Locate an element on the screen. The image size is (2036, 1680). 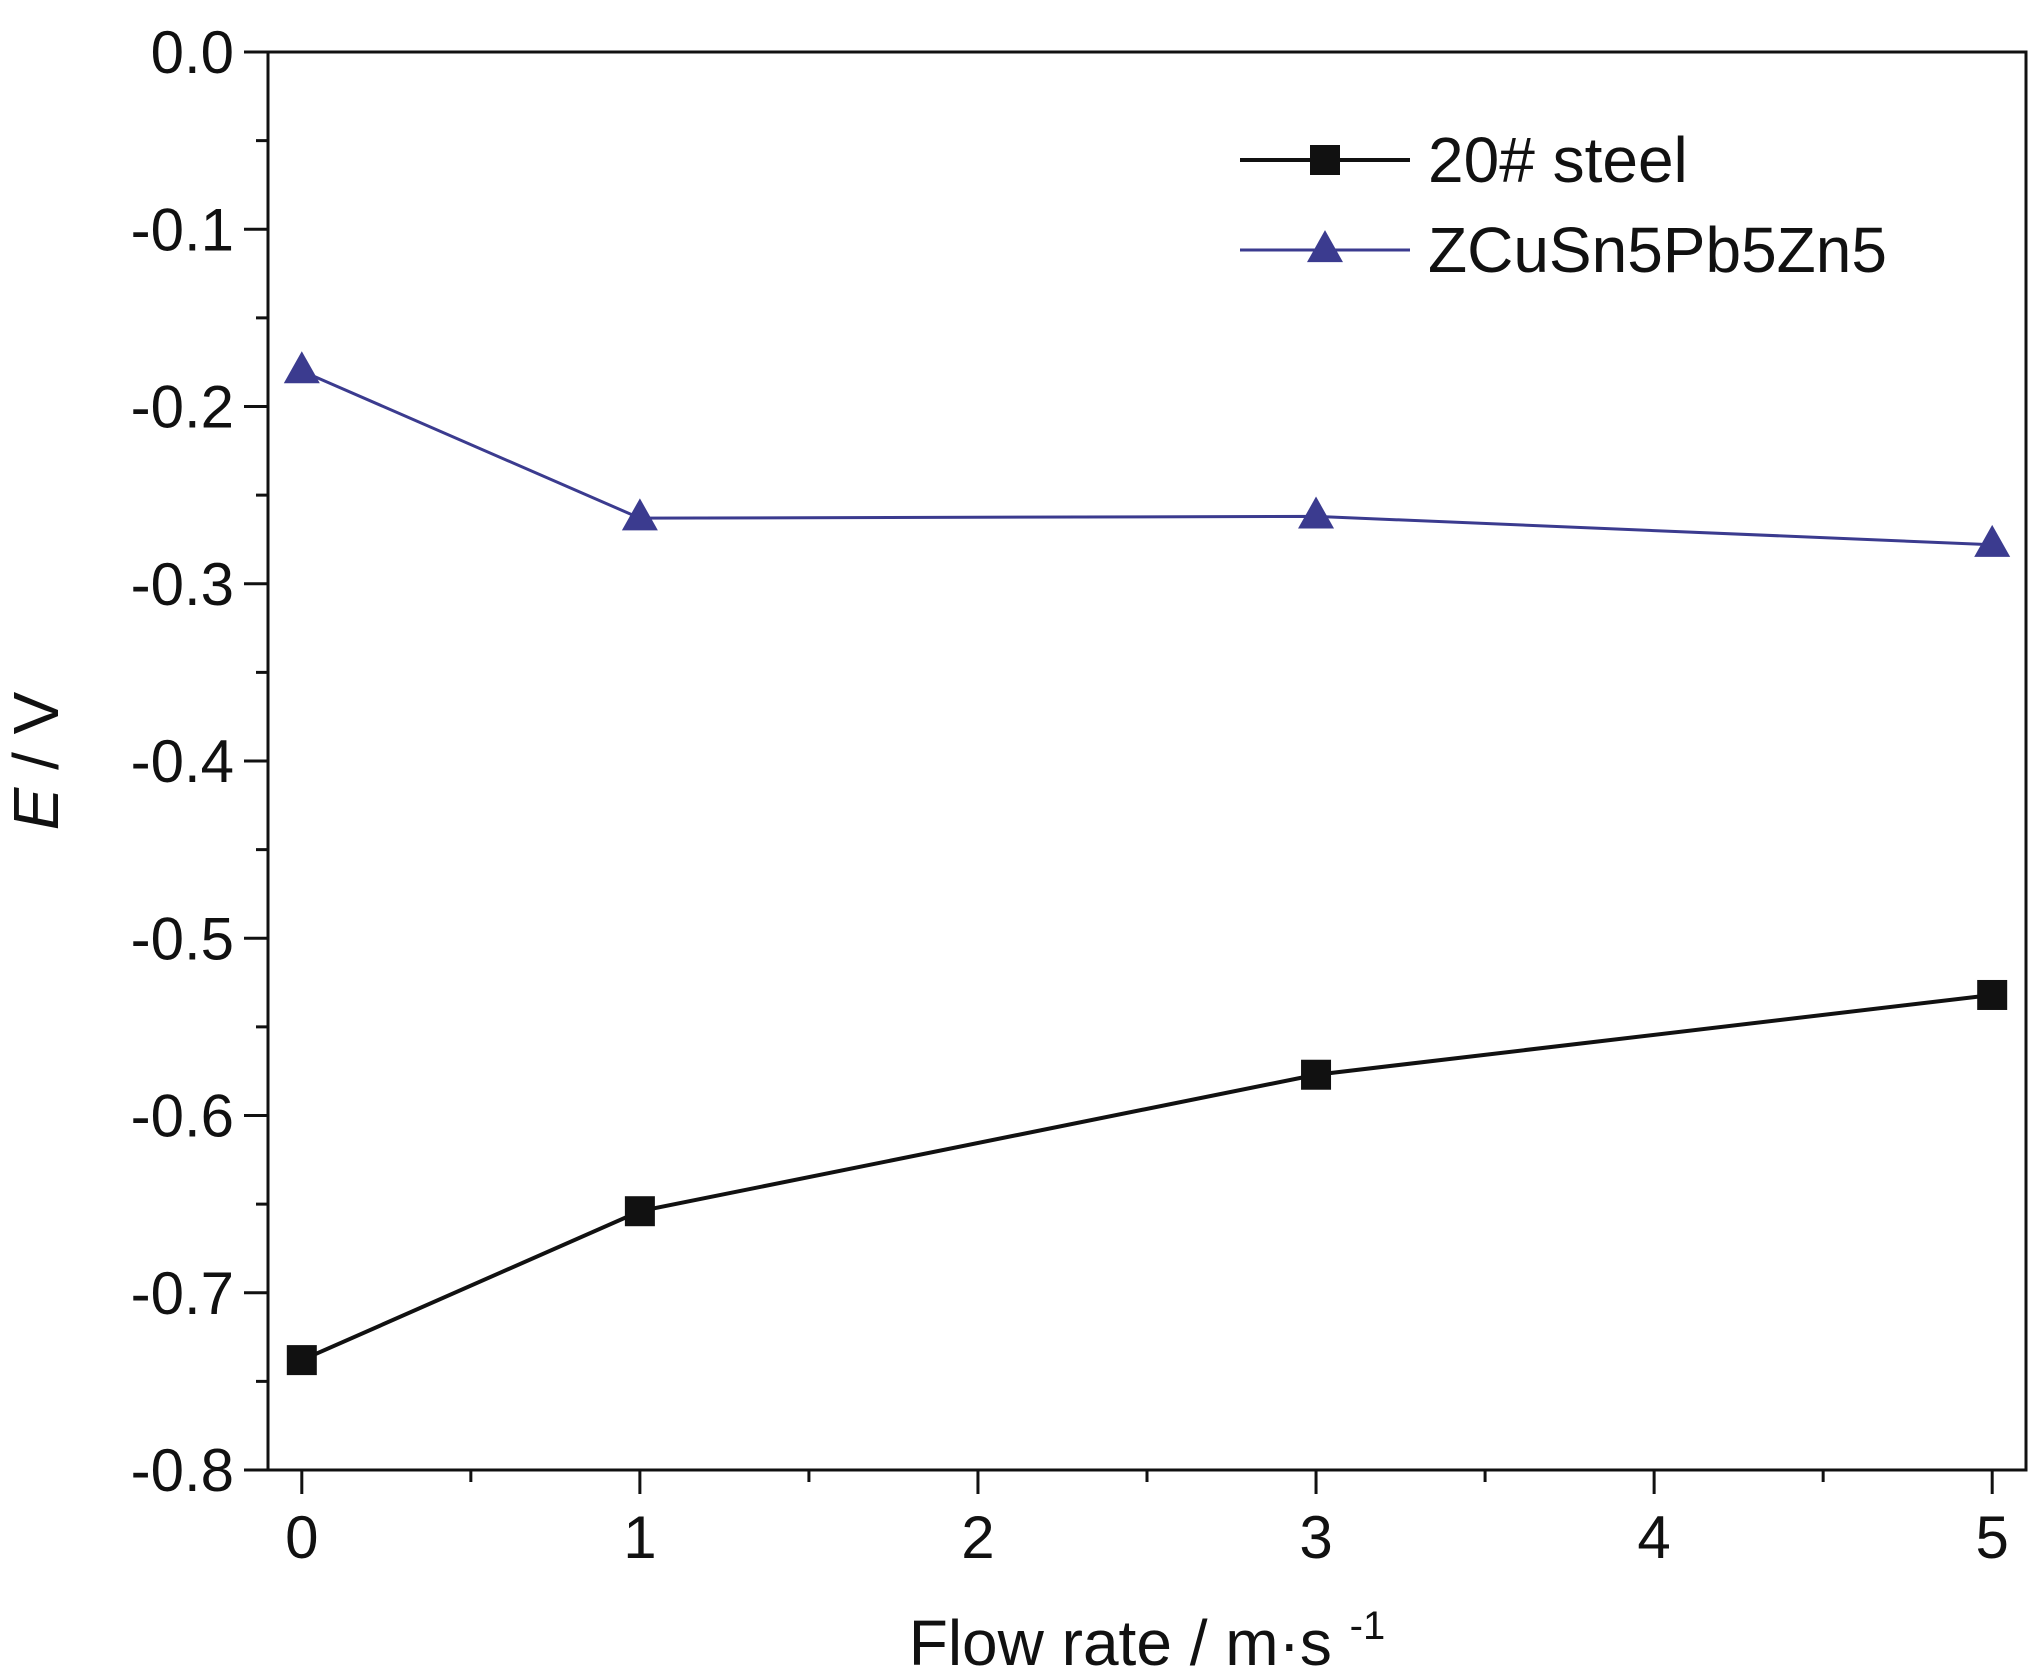
legend: 20# steel ZCuSn5Pb5Zn5 is located at coordinates (1563, 205).